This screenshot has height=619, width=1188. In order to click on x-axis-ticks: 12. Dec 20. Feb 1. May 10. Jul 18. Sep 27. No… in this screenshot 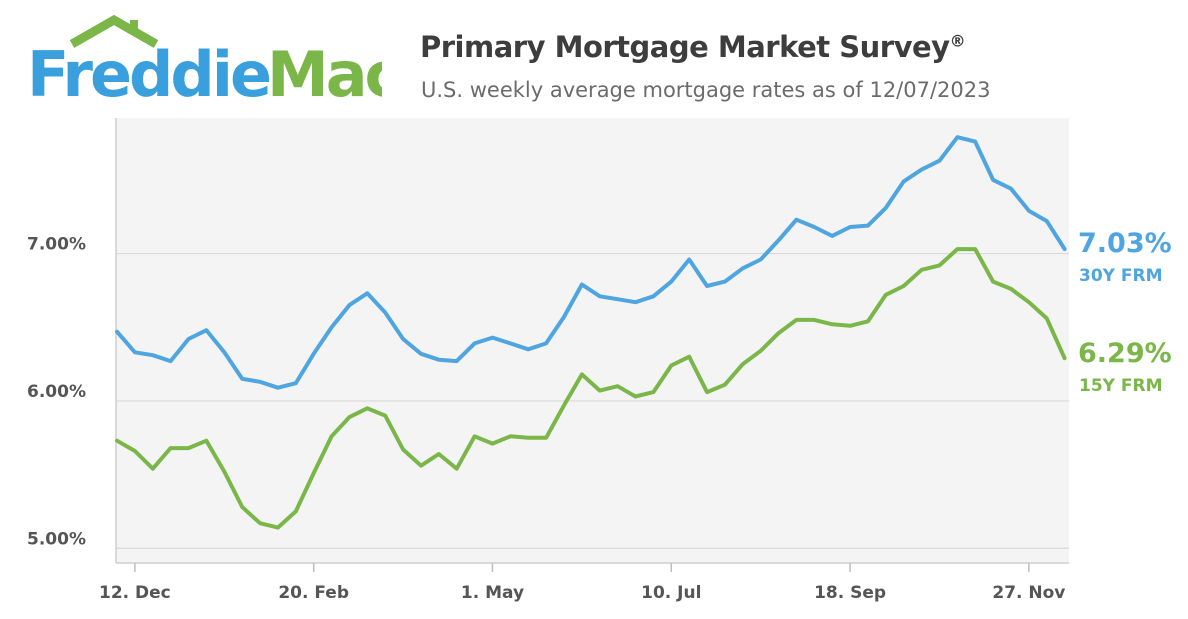, I will do `click(582, 583)`.